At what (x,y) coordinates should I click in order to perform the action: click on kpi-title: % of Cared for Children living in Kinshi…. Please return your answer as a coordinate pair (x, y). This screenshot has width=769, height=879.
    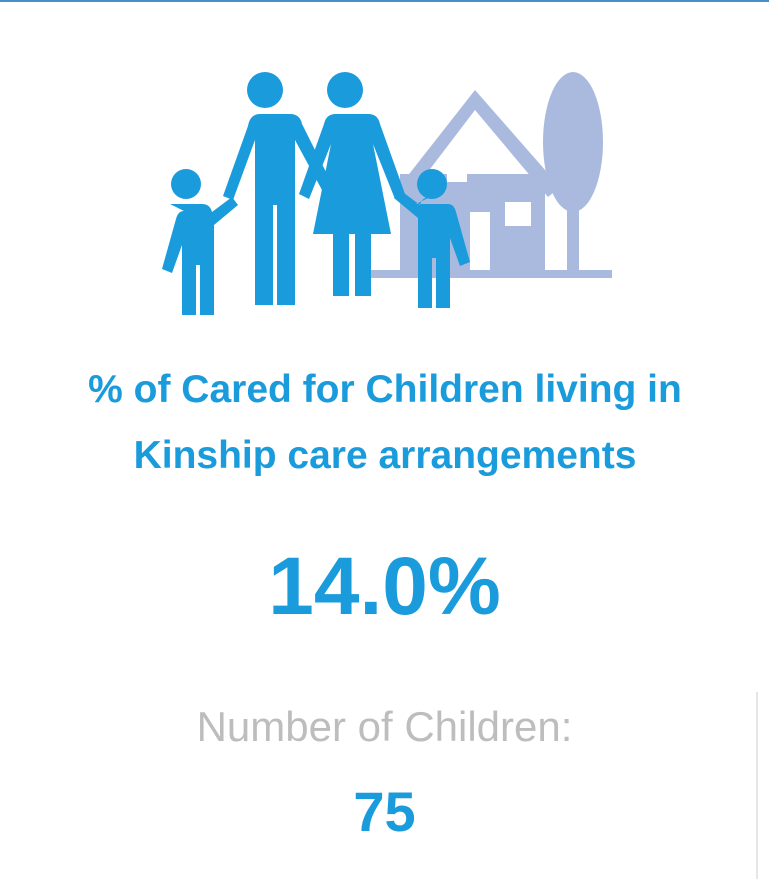
    Looking at the image, I should click on (385, 422).